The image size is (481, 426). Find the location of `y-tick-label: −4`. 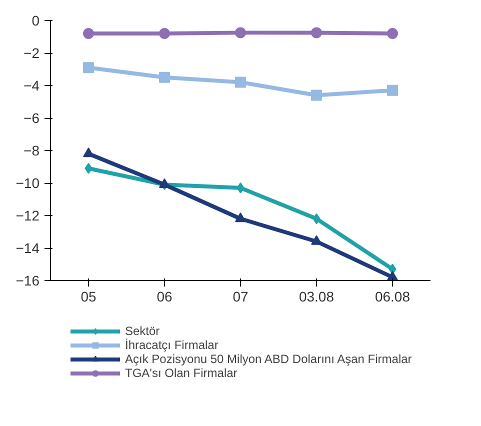

y-tick-label: −4 is located at coordinates (32, 86).